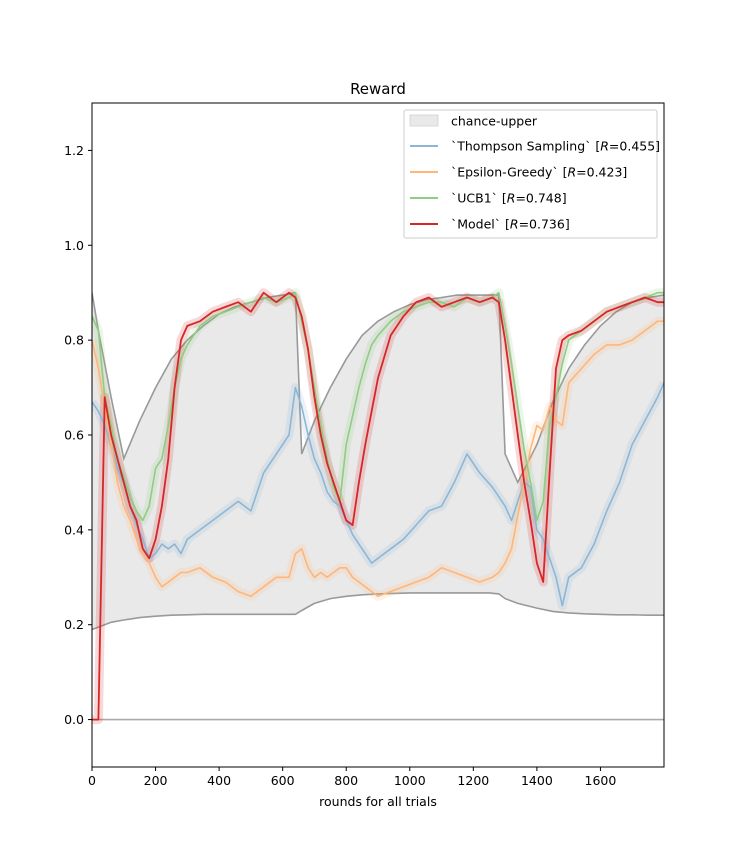 This screenshot has width=738, height=861. What do you see at coordinates (346, 780) in the screenshot?
I see `x-tick-label: 800` at bounding box center [346, 780].